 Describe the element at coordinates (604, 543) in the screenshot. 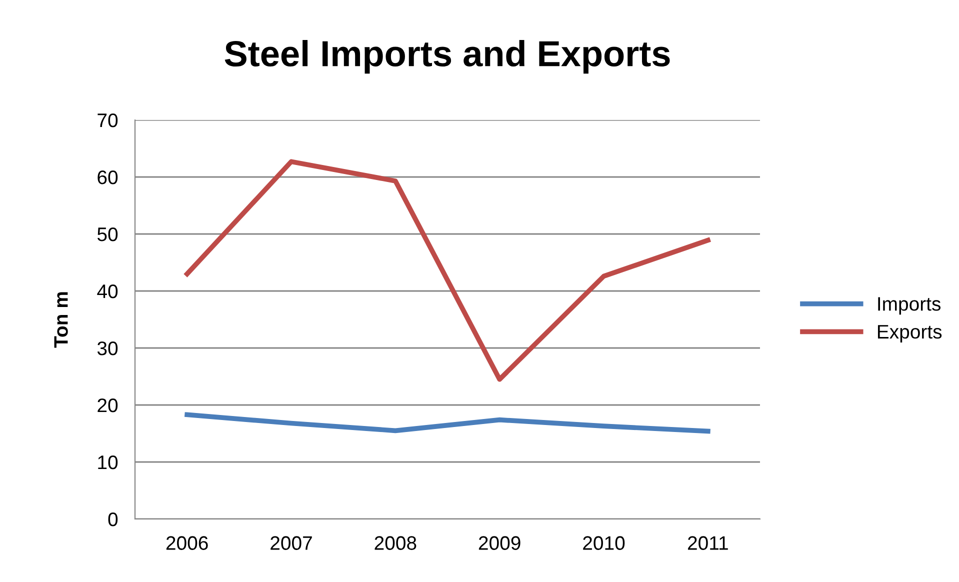

I see `x-tick-label: 2010` at that location.